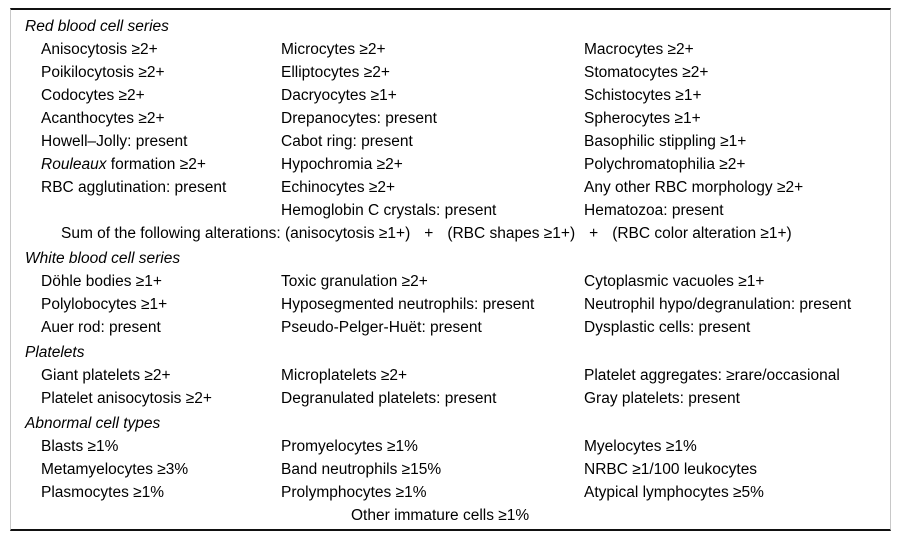  What do you see at coordinates (342, 164) in the screenshot?
I see `cell-col2: Hypochromia ≥2+` at bounding box center [342, 164].